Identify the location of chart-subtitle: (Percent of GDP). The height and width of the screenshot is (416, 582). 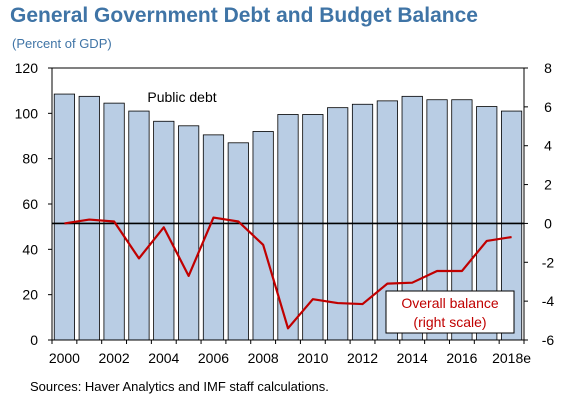
(62, 43).